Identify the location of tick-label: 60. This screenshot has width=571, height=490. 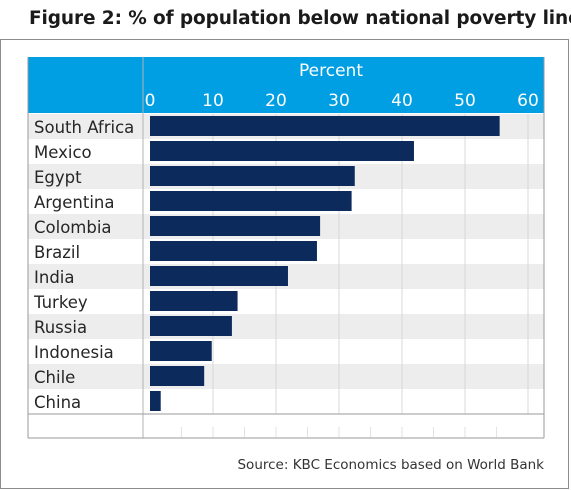
(528, 101).